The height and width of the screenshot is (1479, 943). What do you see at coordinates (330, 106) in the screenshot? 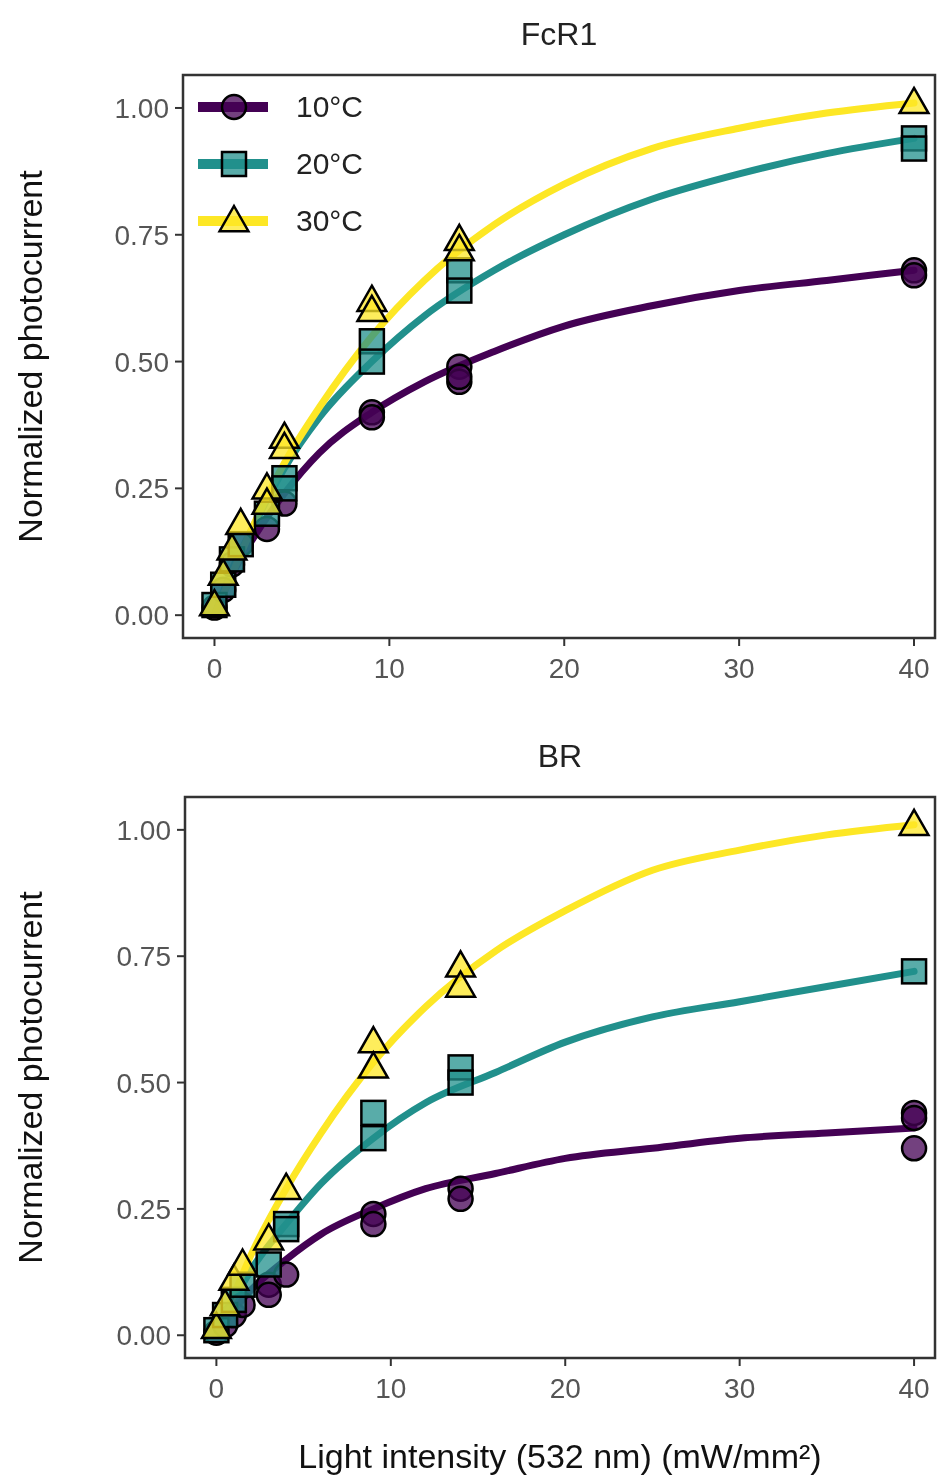
I see `legend-label: 10°C` at bounding box center [330, 106].